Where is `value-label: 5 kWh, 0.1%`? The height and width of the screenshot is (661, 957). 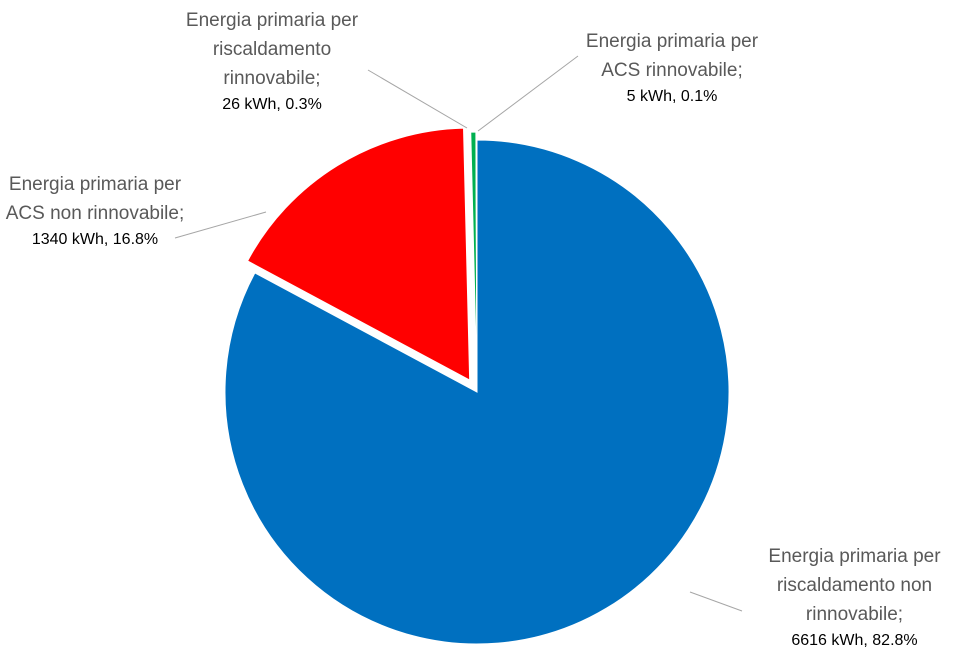
value-label: 5 kWh, 0.1% is located at coordinates (672, 96).